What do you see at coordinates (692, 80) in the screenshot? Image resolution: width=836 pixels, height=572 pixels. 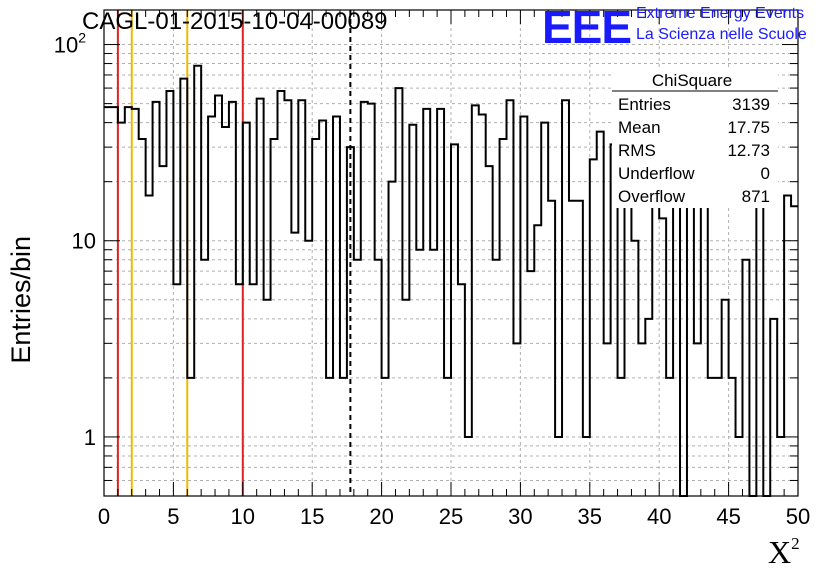 I see `stats-title: ChiSquare` at bounding box center [692, 80].